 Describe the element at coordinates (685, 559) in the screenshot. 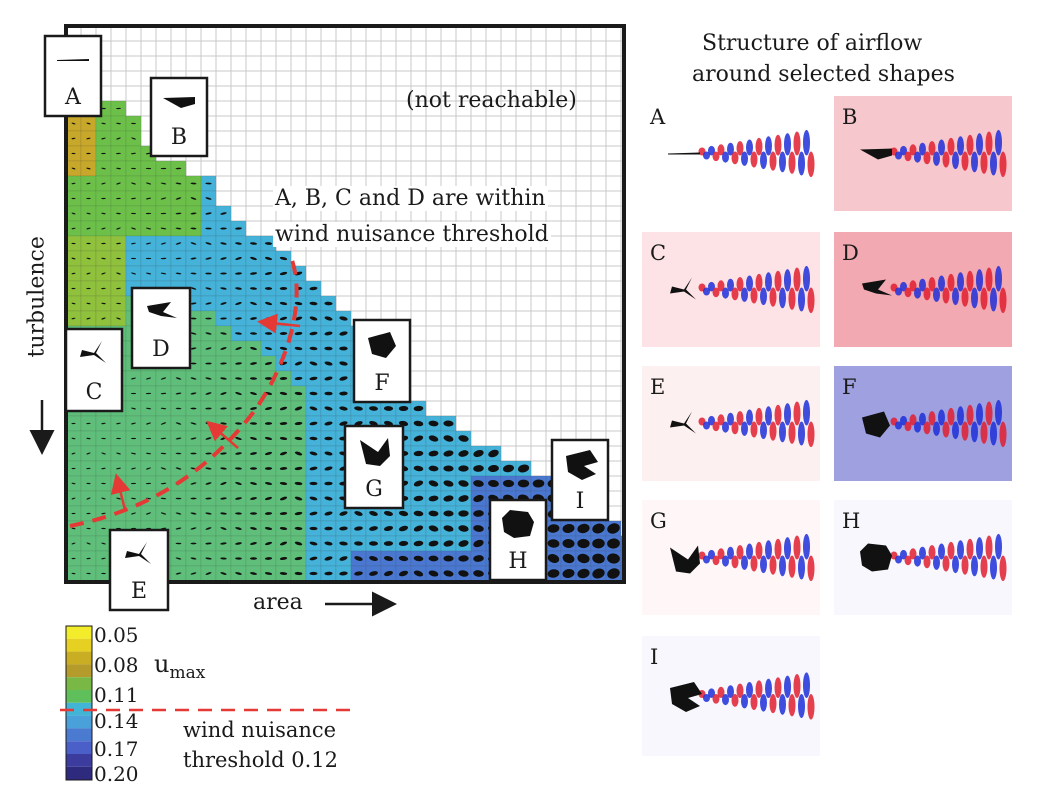

I see `notched-blob-icon` at that location.